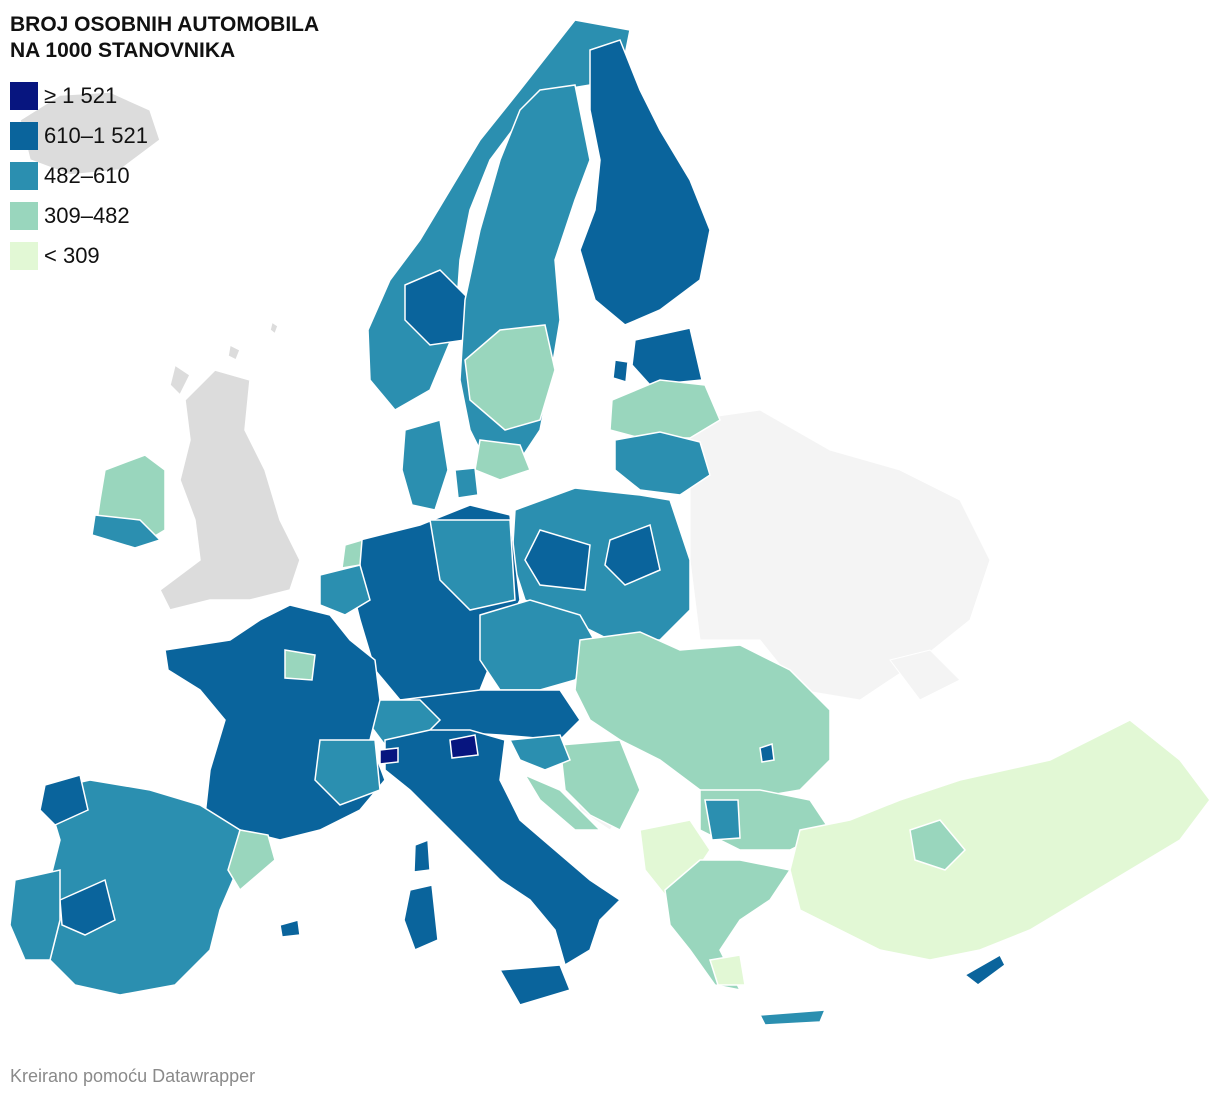 The height and width of the screenshot is (1102, 1220). Describe the element at coordinates (657, 356) in the screenshot. I see `estonia` at that location.